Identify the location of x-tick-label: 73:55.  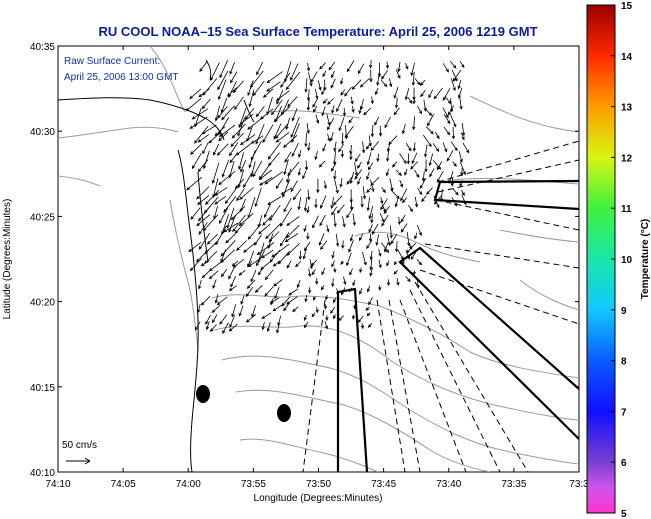
(253, 484).